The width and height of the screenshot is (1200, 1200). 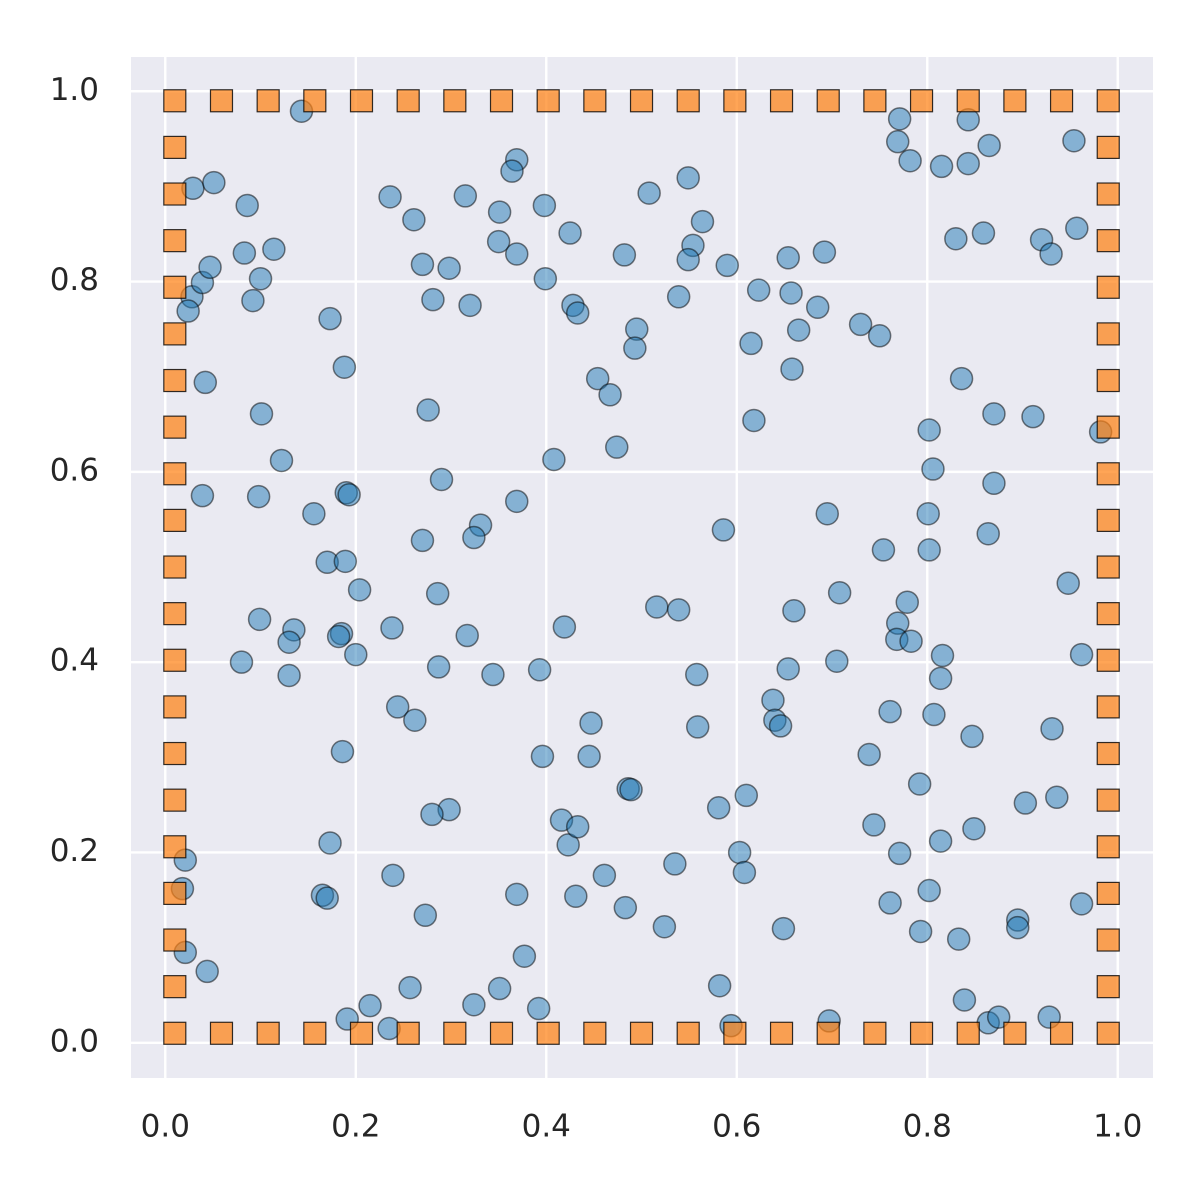 What do you see at coordinates (355, 1127) in the screenshot?
I see `x-tick-label: 0.2` at bounding box center [355, 1127].